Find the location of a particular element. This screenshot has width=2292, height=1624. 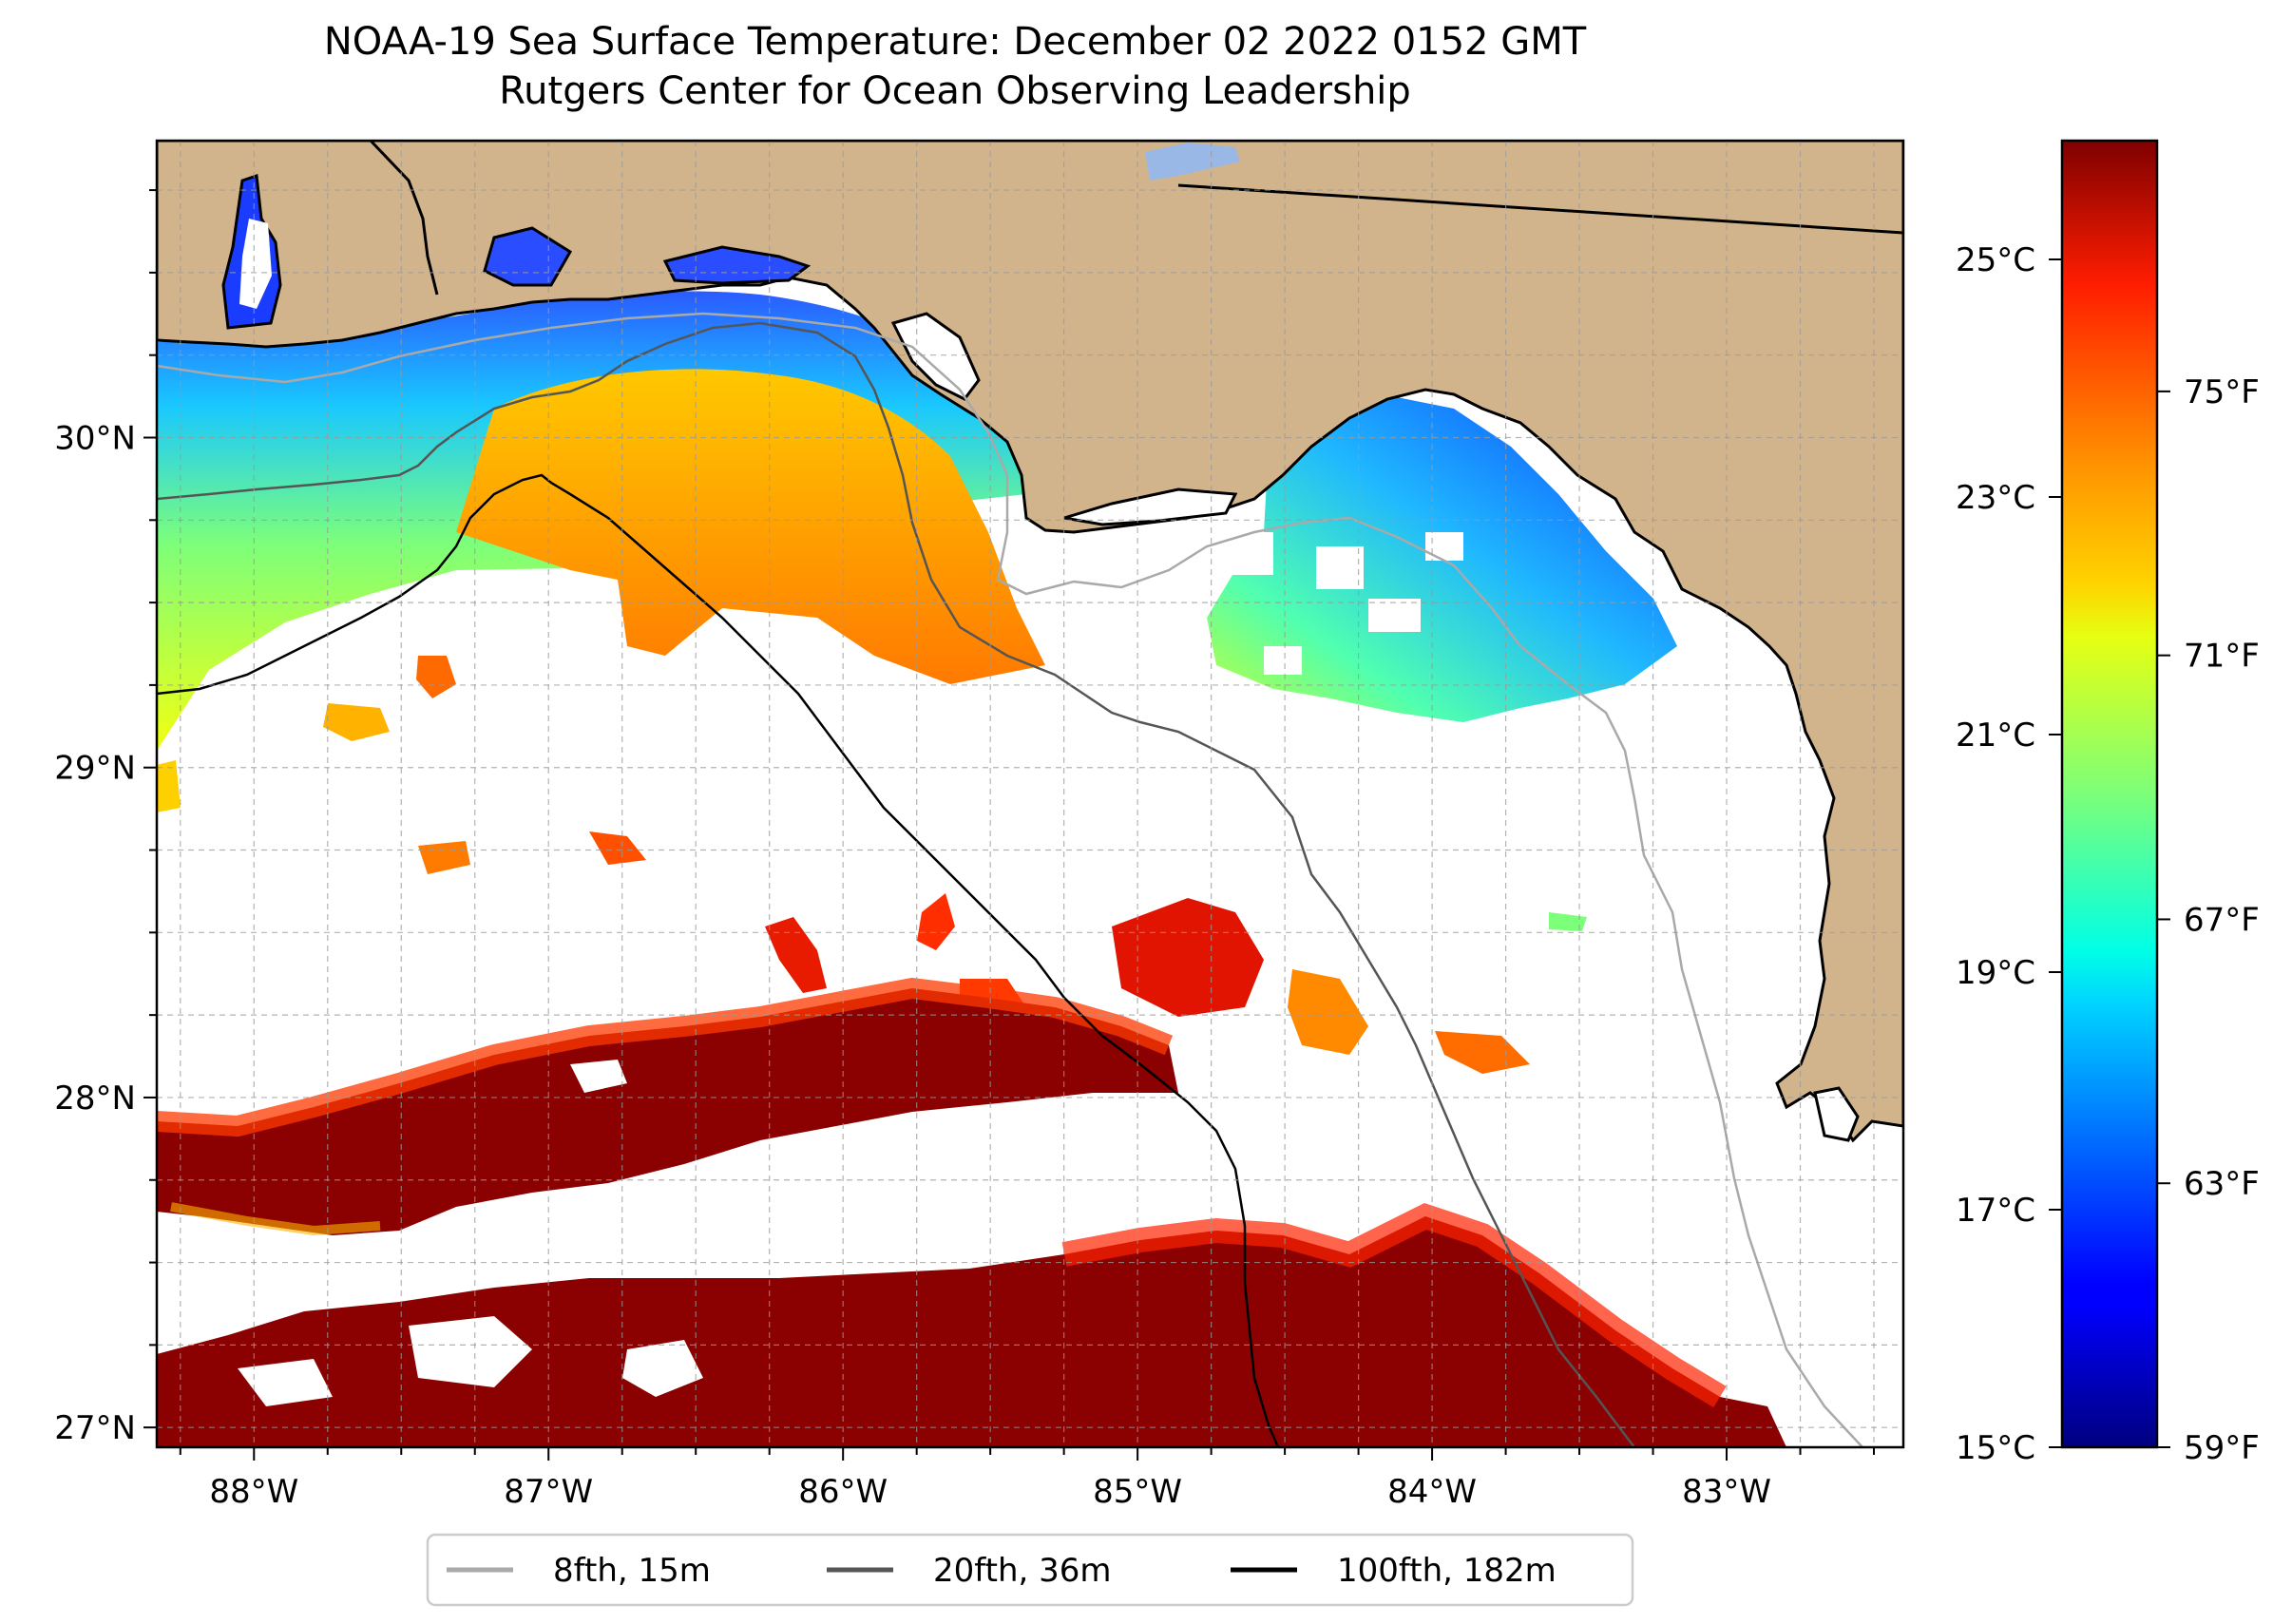

celsius-tick-label: 17°C is located at coordinates (1995, 1211).